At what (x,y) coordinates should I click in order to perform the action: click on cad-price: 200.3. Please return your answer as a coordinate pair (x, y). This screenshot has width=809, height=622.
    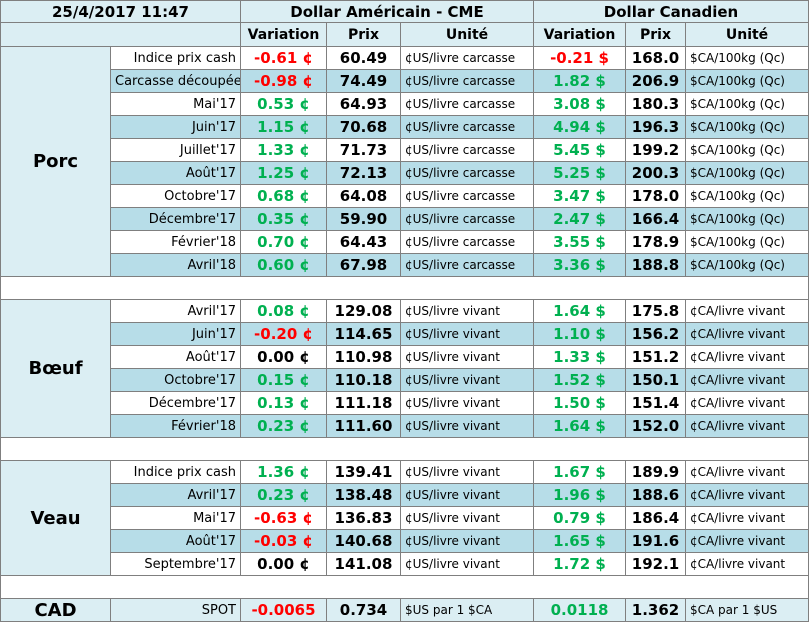
    Looking at the image, I should click on (656, 173).